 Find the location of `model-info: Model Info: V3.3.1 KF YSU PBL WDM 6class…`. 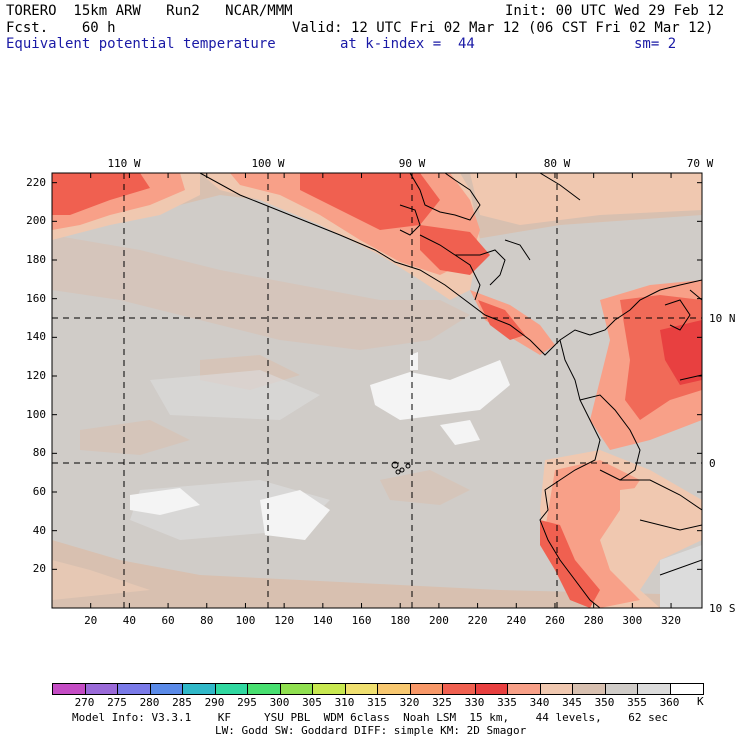

model-info: Model Info: V3.3.1 KF YSU PBL WDM 6class… is located at coordinates (370, 717).